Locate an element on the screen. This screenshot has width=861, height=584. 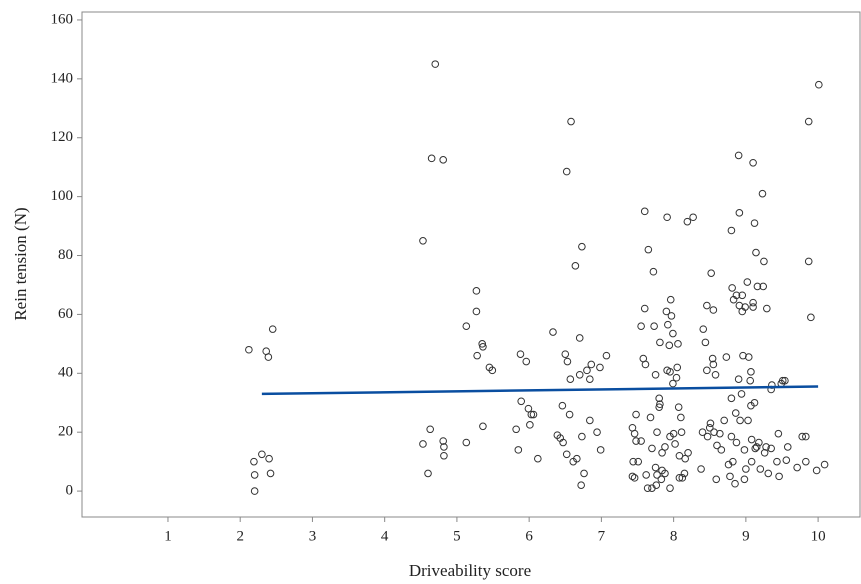
y-tick-label: 60 is located at coordinates (65, 314).